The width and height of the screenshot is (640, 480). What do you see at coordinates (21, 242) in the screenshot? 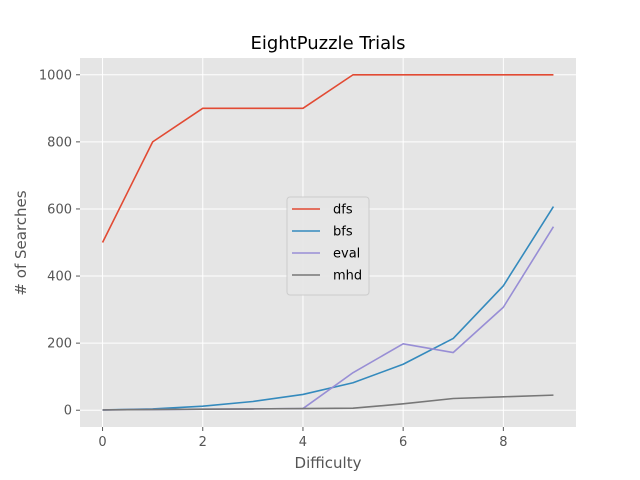
I see `y-axis-label: # of Searches` at bounding box center [21, 242].